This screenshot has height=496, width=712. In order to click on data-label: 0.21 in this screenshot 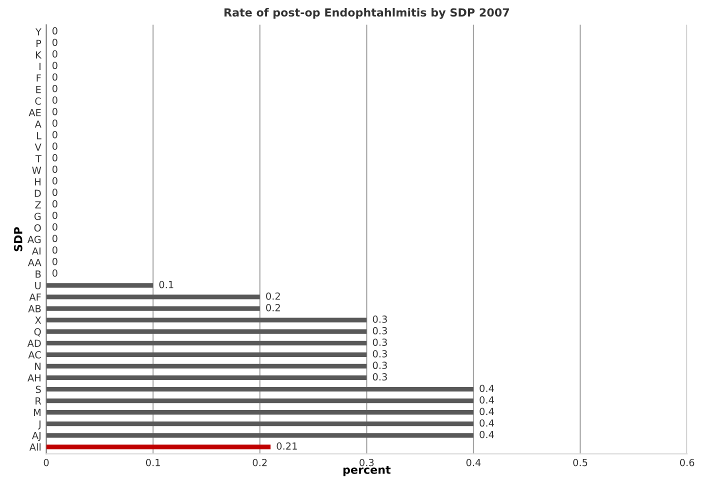, I will do `click(286, 446)`.